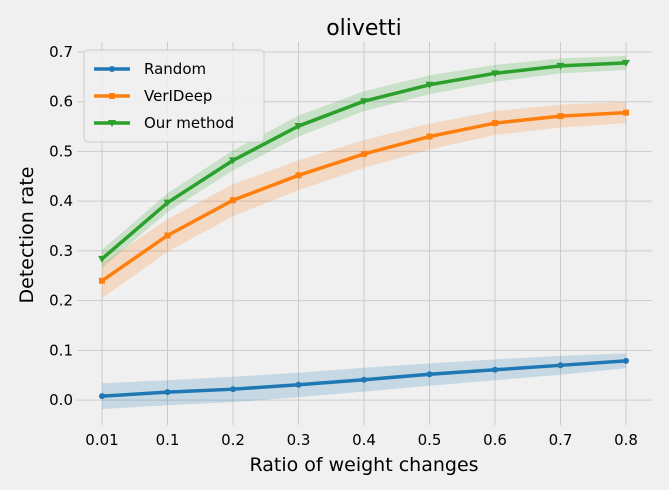 The width and height of the screenshot is (669, 490). Describe the element at coordinates (27, 235) in the screenshot. I see `y-axis-label: Detection rate` at that location.